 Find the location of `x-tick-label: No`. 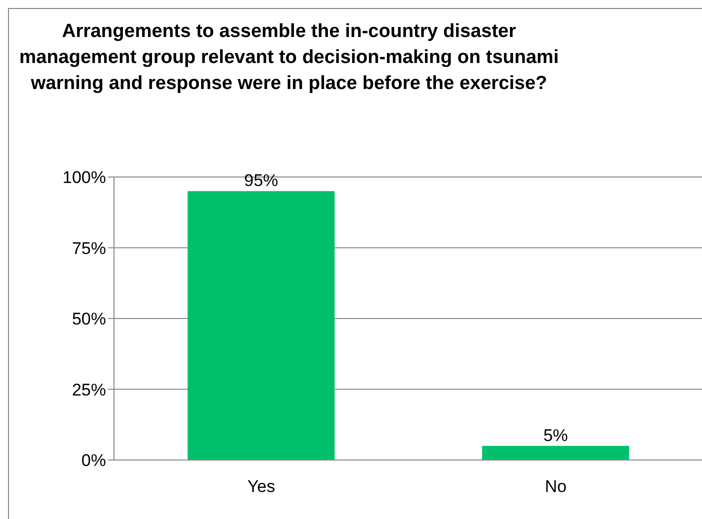

x-tick-label: No is located at coordinates (555, 486).